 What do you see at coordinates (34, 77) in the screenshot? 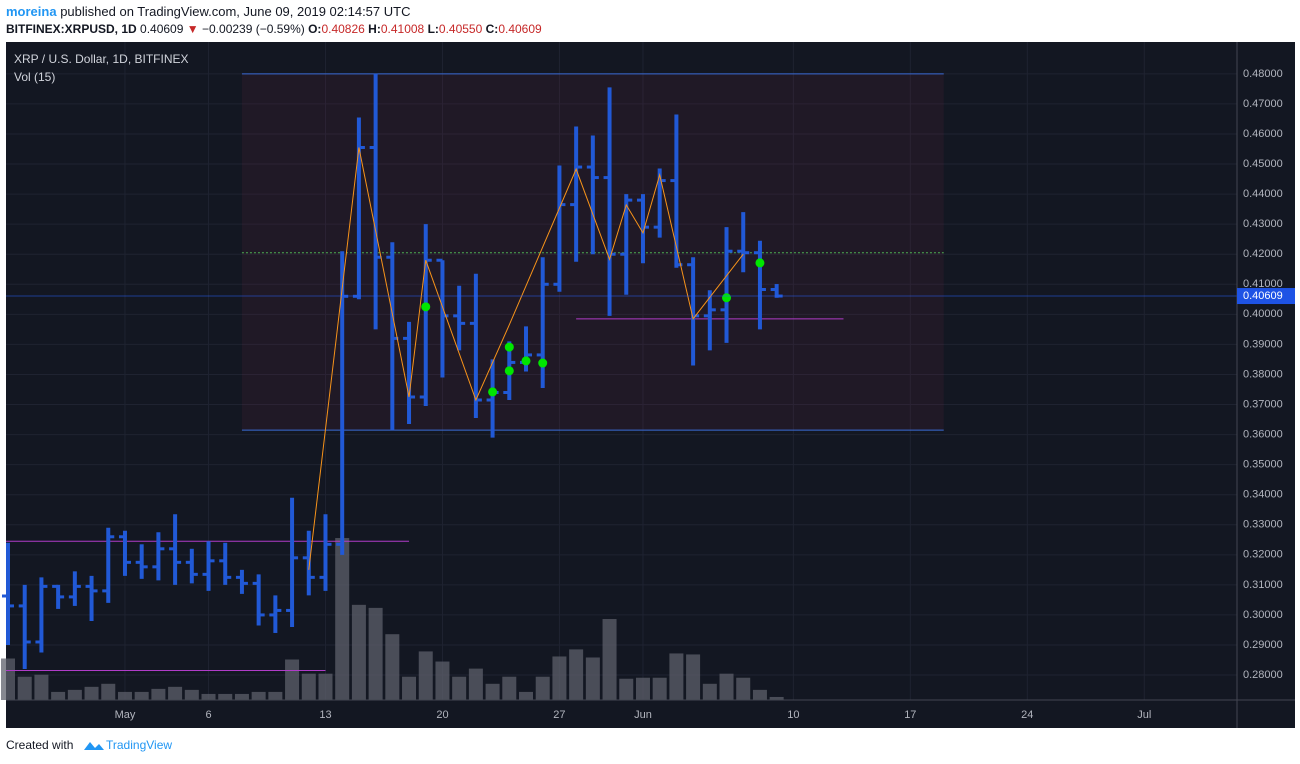
I see `volume-label: Vol (15)` at bounding box center [34, 77].